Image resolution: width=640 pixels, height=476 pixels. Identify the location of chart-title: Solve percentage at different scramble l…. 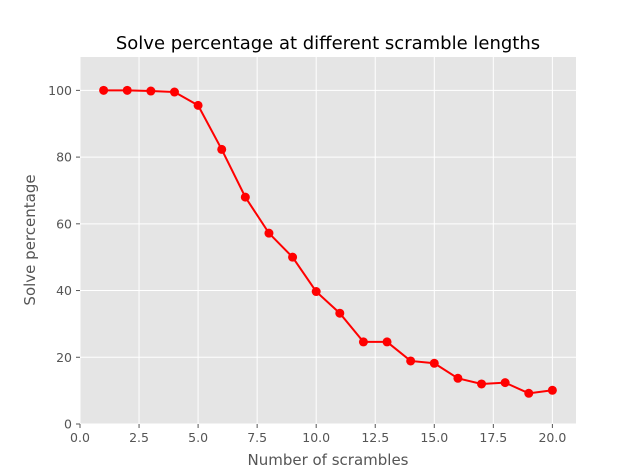
(328, 43).